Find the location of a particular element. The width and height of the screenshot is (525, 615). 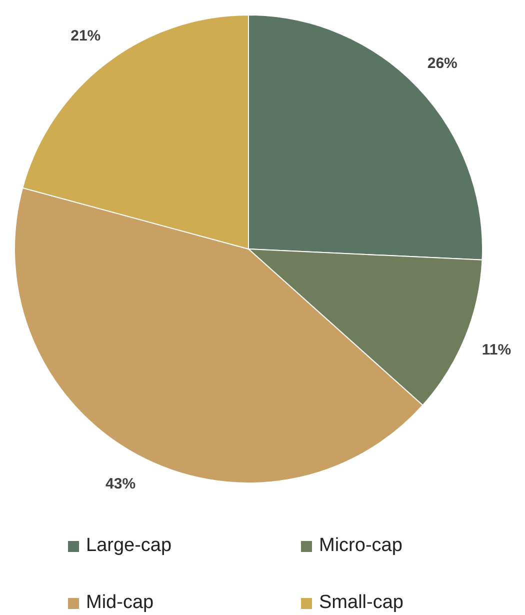

legend-label: Small-cap is located at coordinates (361, 603).